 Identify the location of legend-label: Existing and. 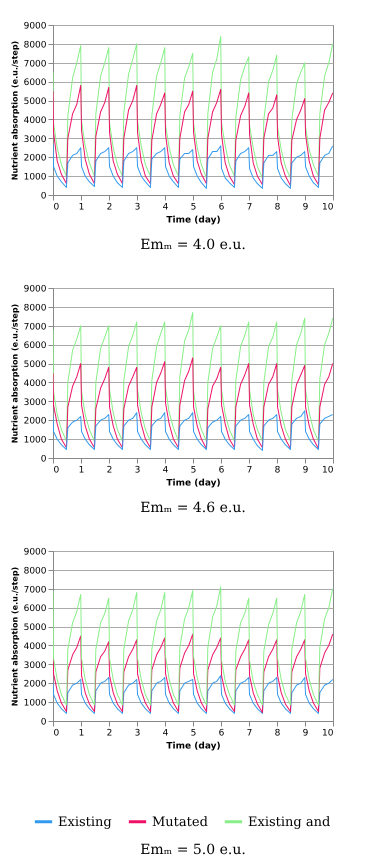
(289, 822).